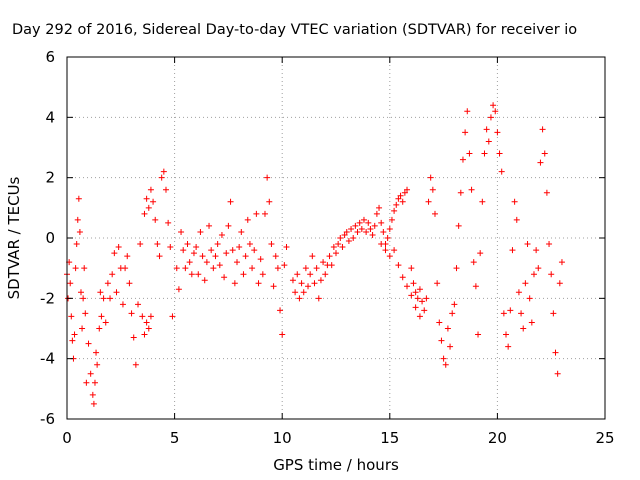 The image size is (640, 480). What do you see at coordinates (47, 419) in the screenshot?
I see `y-tick-label: -6` at bounding box center [47, 419].